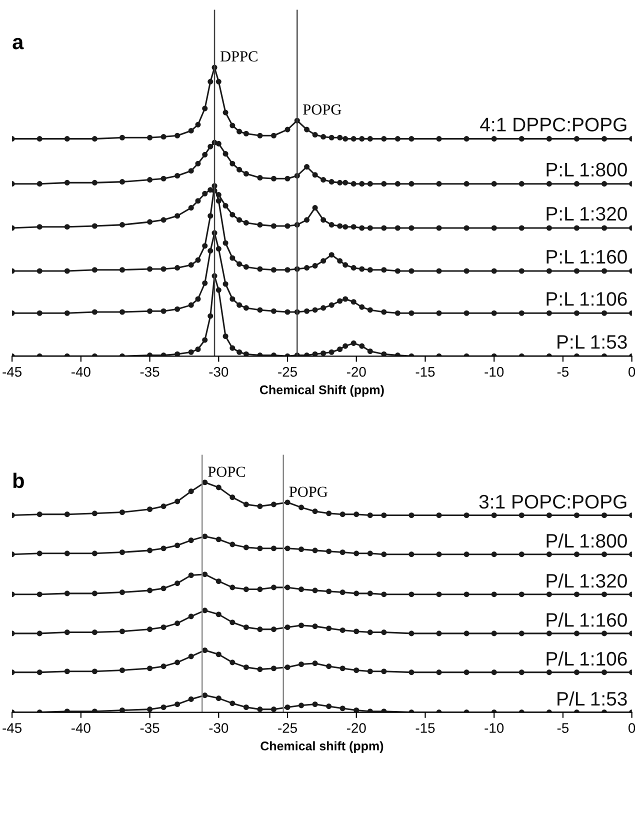  Describe the element at coordinates (586, 169) in the screenshot. I see `series-label: P:L 1:800` at that location.